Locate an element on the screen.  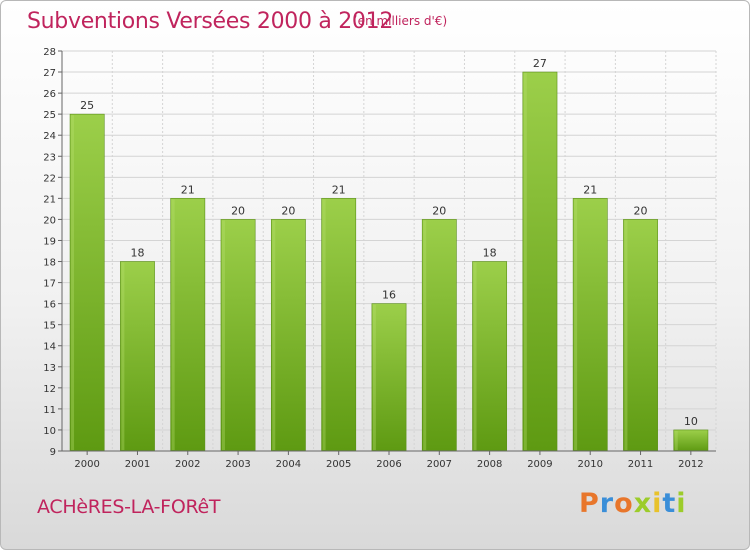
logo-letter: t is located at coordinates (669, 503).